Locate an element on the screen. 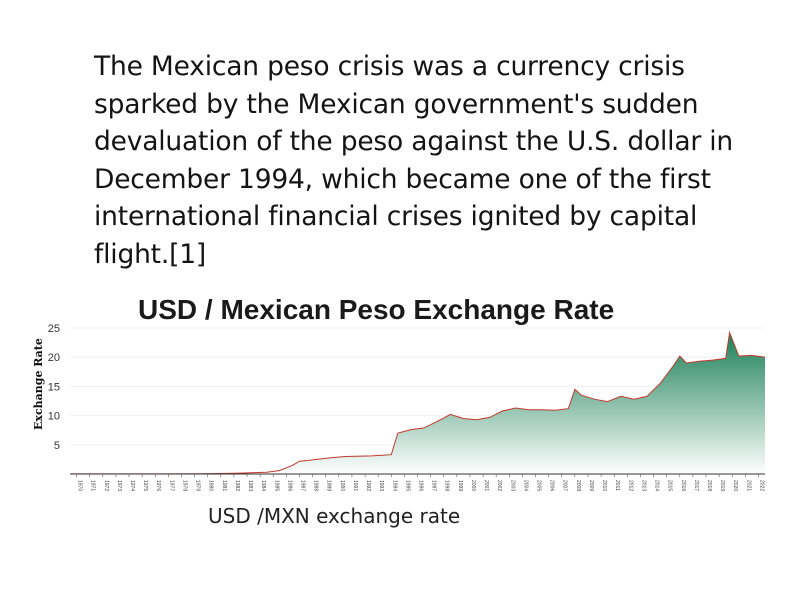 Image resolution: width=800 pixels, height=600 pixels. x-tick-label: 1984 is located at coordinates (263, 485).